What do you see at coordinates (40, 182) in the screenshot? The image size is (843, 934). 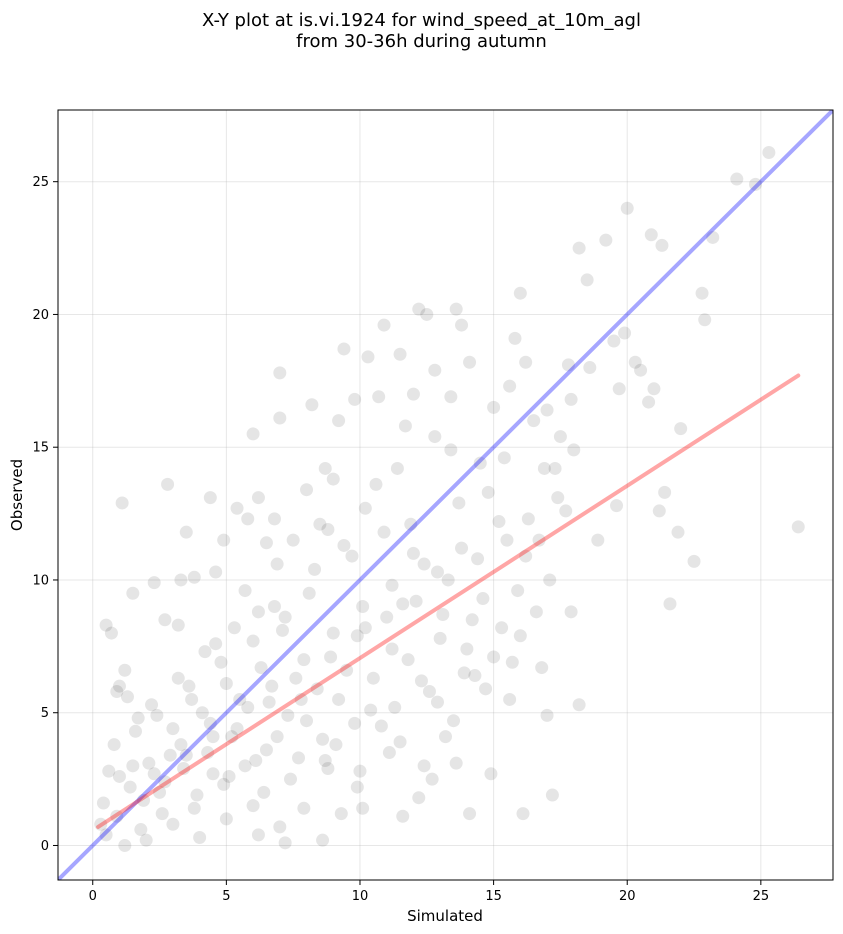 I see `y-tick-label: 25` at bounding box center [40, 182].